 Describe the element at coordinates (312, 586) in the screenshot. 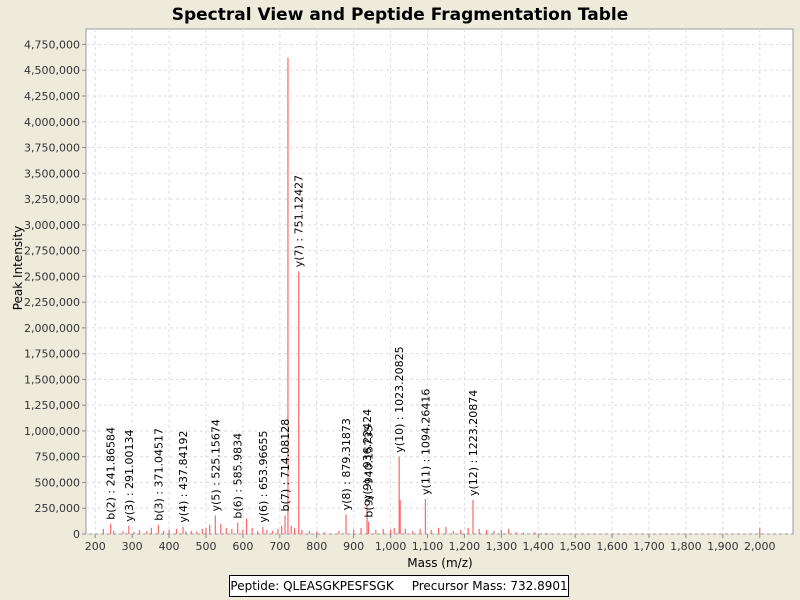

I see `peptide-sequence: Peptide: QLEASGKPESFSGK` at that location.